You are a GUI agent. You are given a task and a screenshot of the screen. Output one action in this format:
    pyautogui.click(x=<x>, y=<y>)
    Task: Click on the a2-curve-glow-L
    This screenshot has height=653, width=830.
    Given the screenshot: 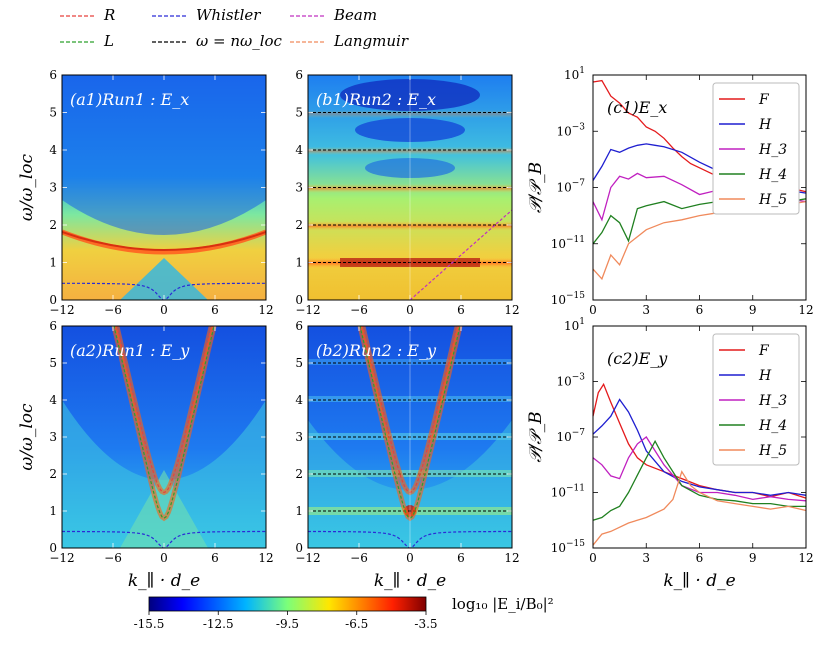 What is the action you would take?
    pyautogui.click(x=164, y=424)
    